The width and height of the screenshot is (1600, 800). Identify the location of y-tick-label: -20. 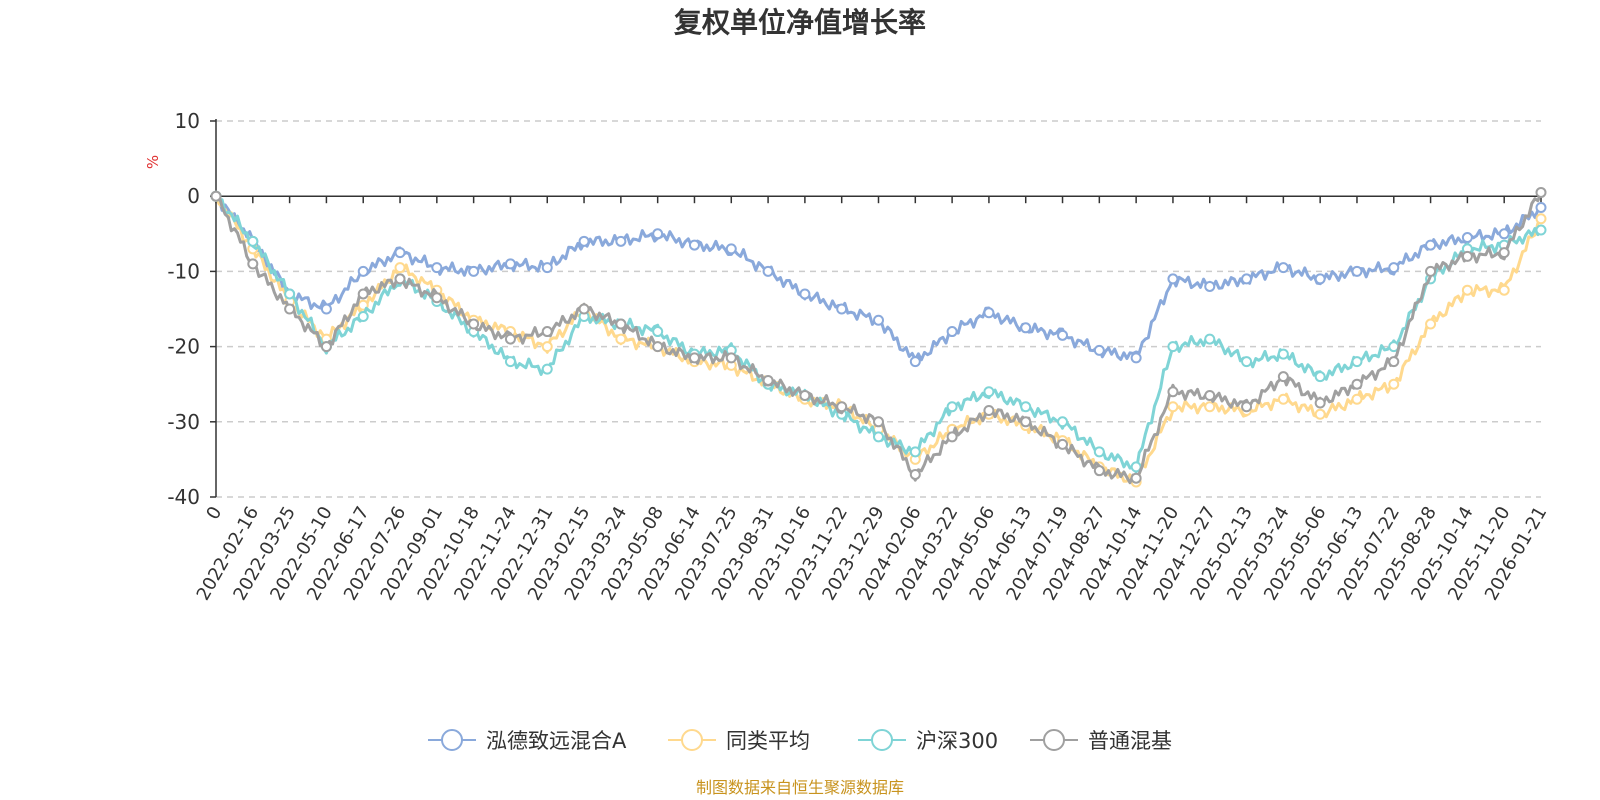
(183, 347).